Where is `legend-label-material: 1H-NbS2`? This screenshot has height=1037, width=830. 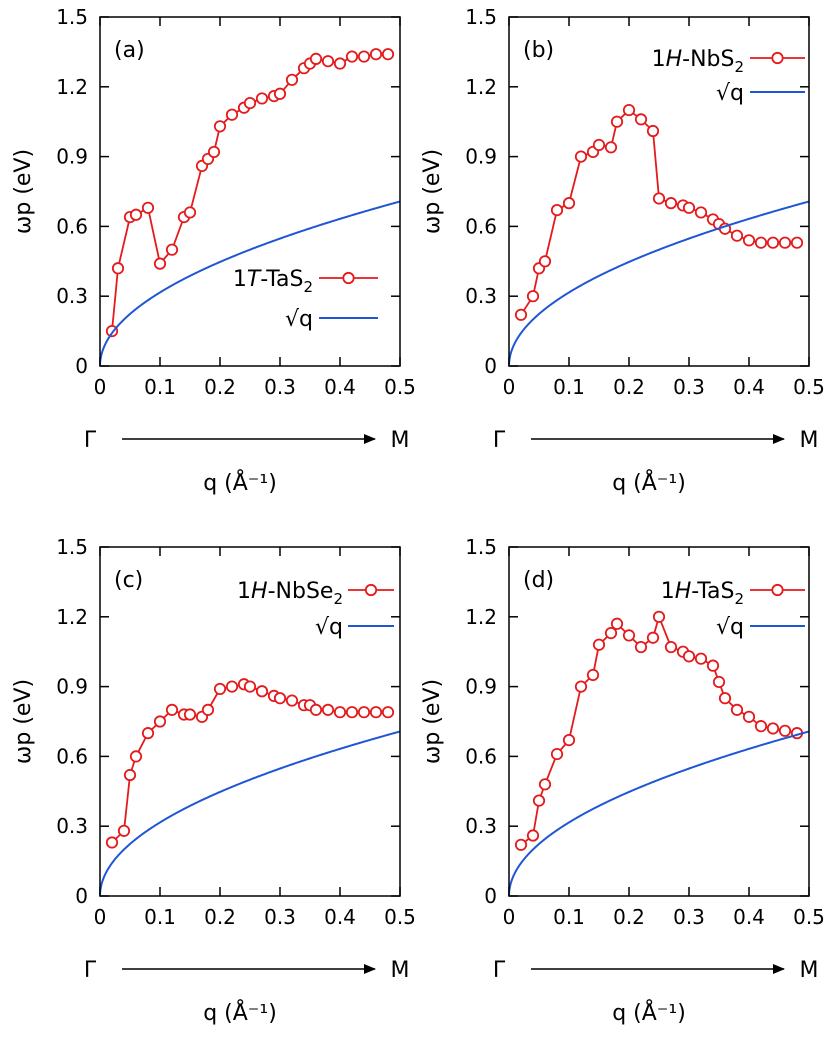
legend-label-material: 1H-NbS2 is located at coordinates (698, 61).